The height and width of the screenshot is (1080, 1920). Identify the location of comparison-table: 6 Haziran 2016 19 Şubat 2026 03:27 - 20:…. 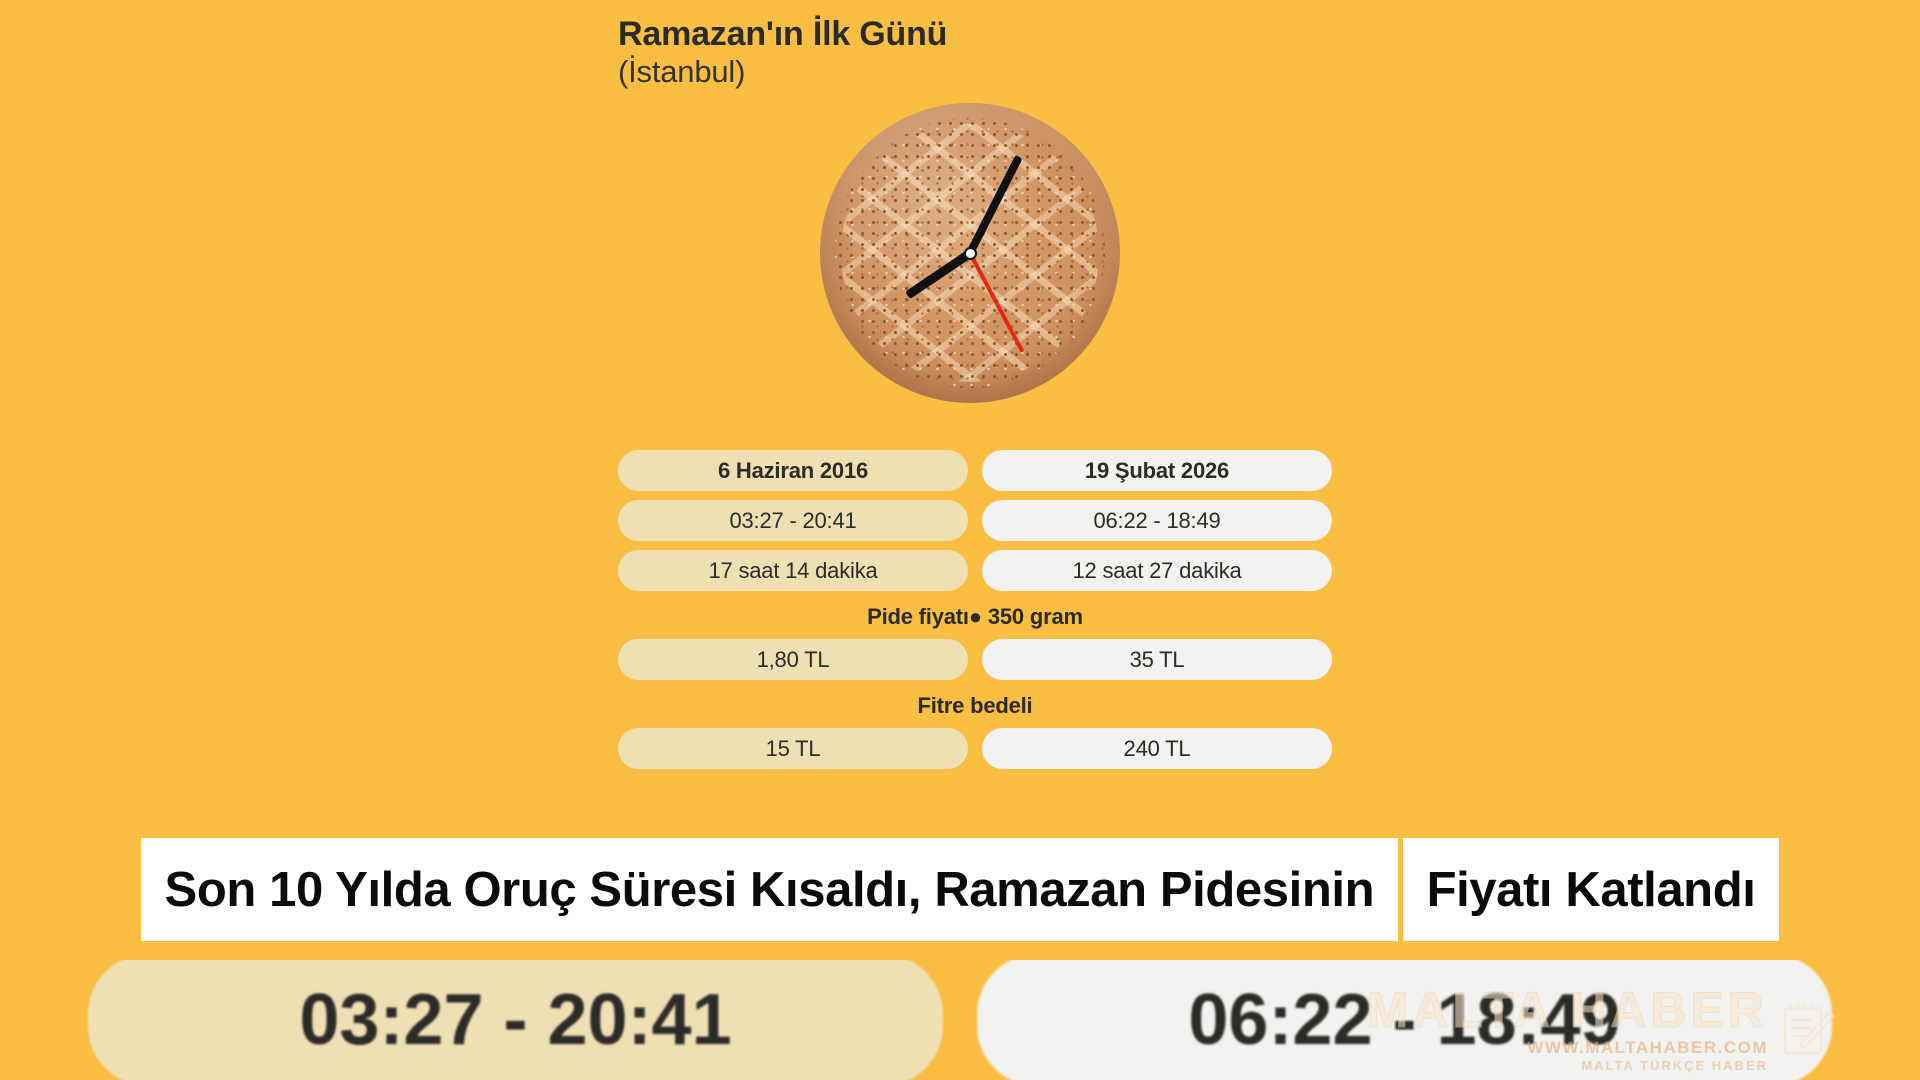
(975, 614).